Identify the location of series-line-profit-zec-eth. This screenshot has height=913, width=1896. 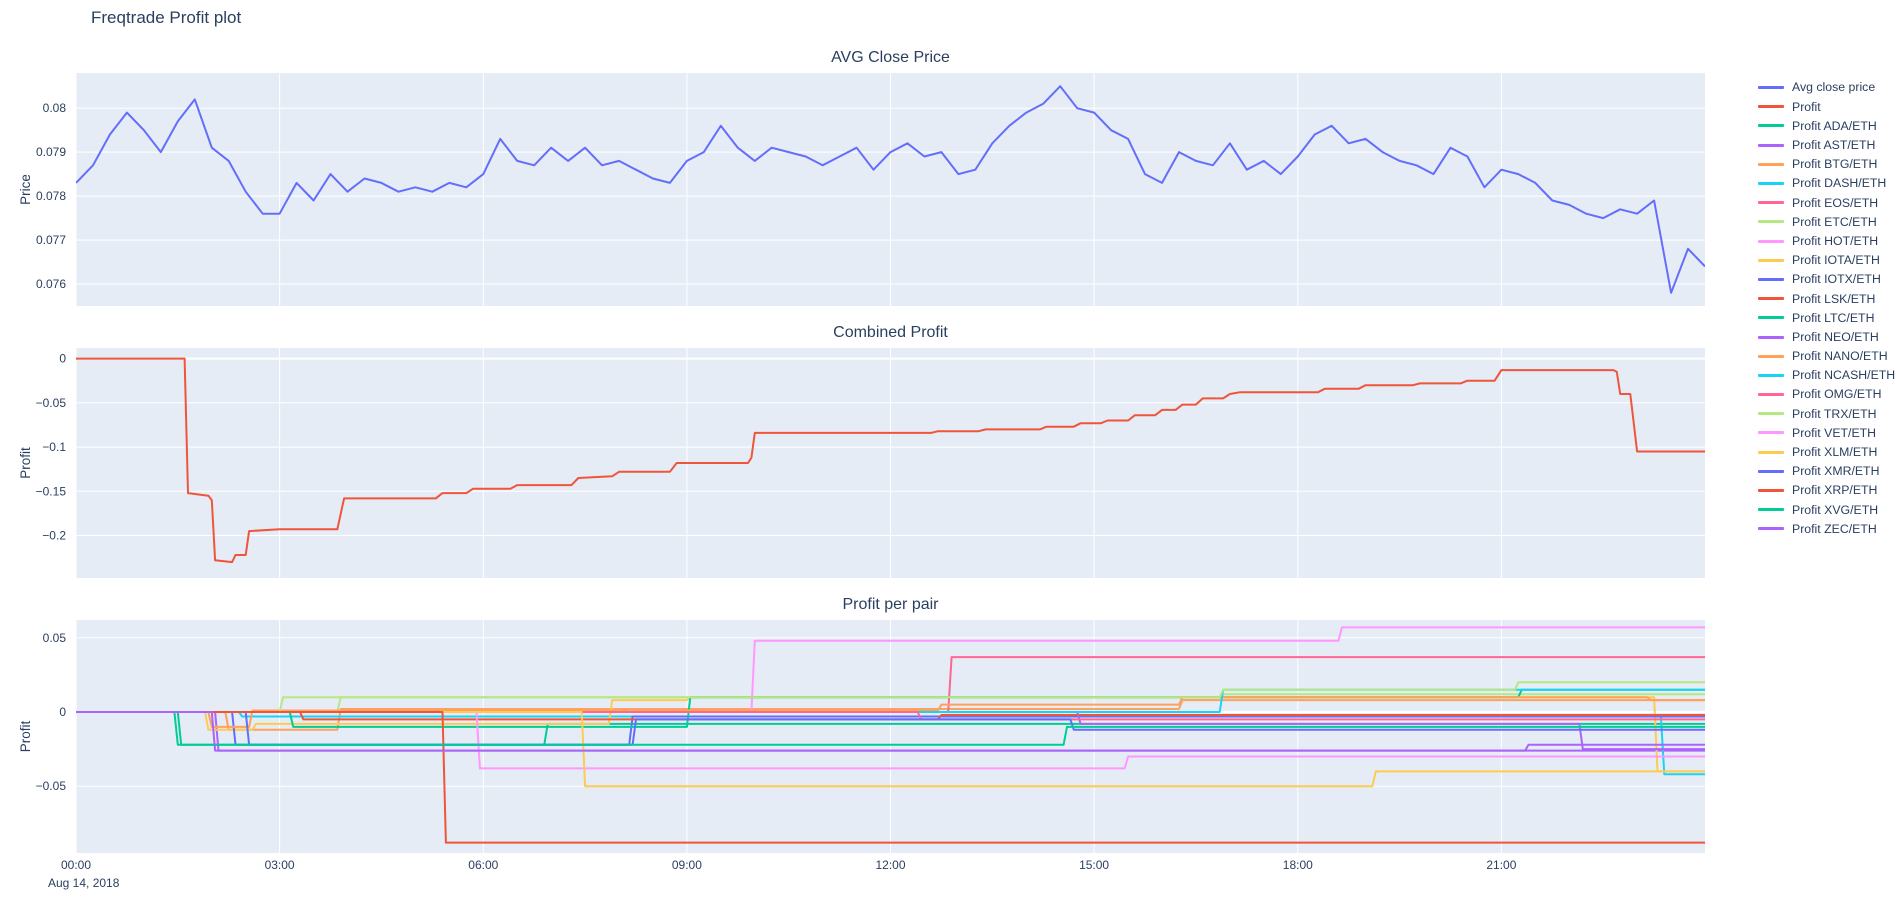
(890, 731).